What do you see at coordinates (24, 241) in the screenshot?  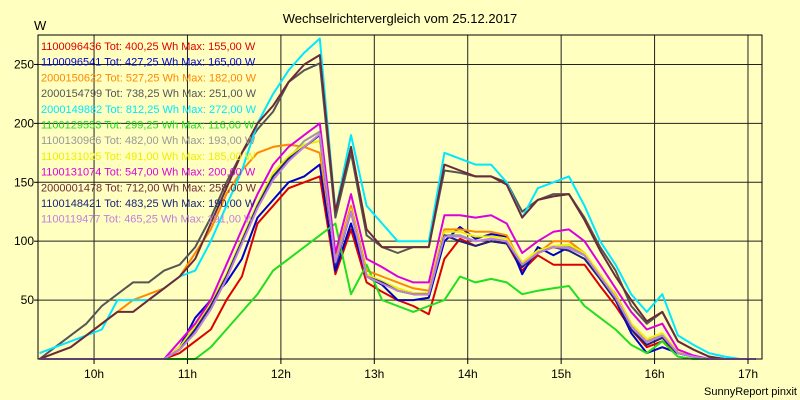 I see `y-tick-label: 100` at bounding box center [24, 241].